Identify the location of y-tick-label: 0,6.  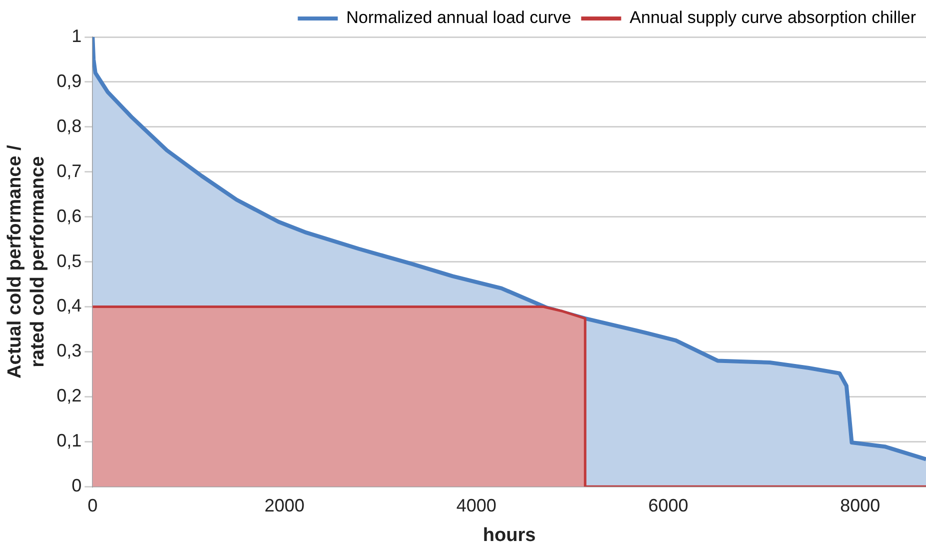
(69, 216).